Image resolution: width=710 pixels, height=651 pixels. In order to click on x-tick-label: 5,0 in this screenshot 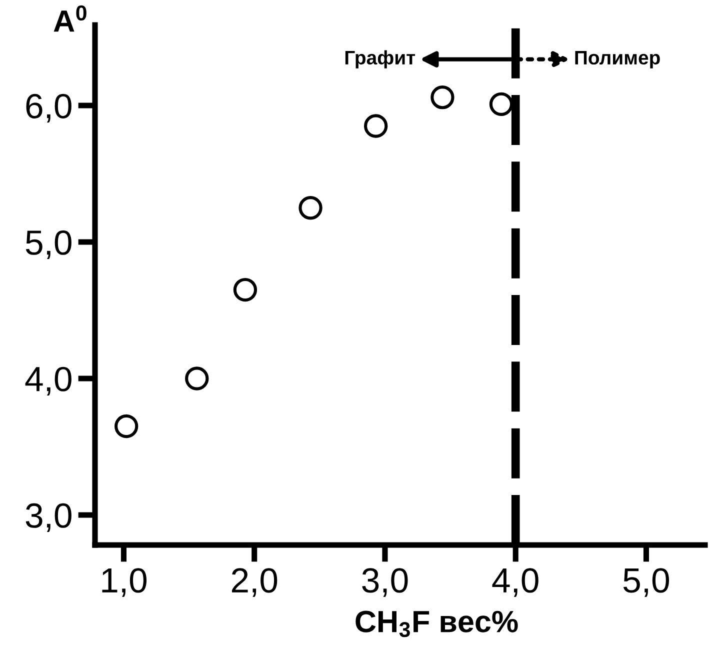, I will do `click(646, 582)`.